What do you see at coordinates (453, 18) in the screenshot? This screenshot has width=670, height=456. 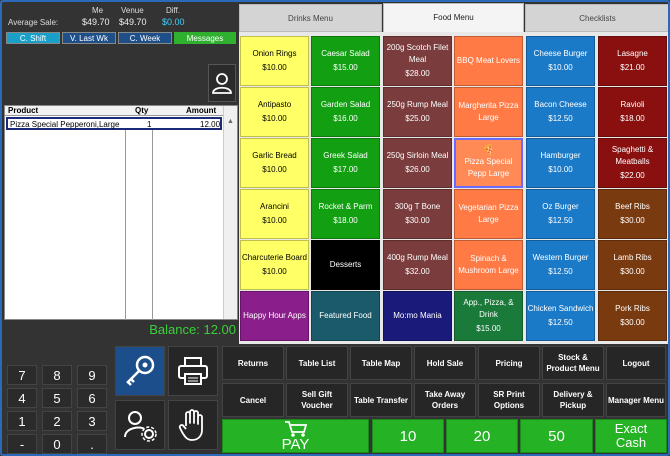 I see `tab-food-menu: Food Menu` at bounding box center [453, 18].